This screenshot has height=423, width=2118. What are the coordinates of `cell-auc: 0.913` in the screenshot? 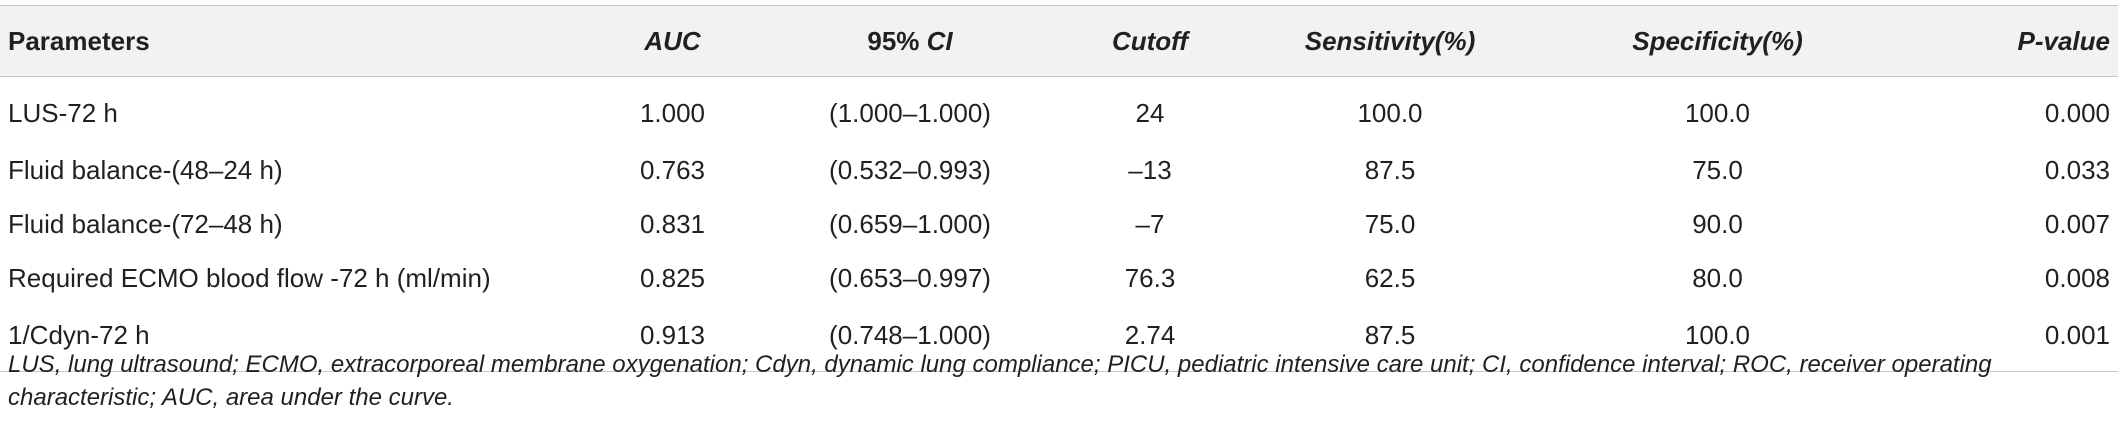 It's located at (672, 338).